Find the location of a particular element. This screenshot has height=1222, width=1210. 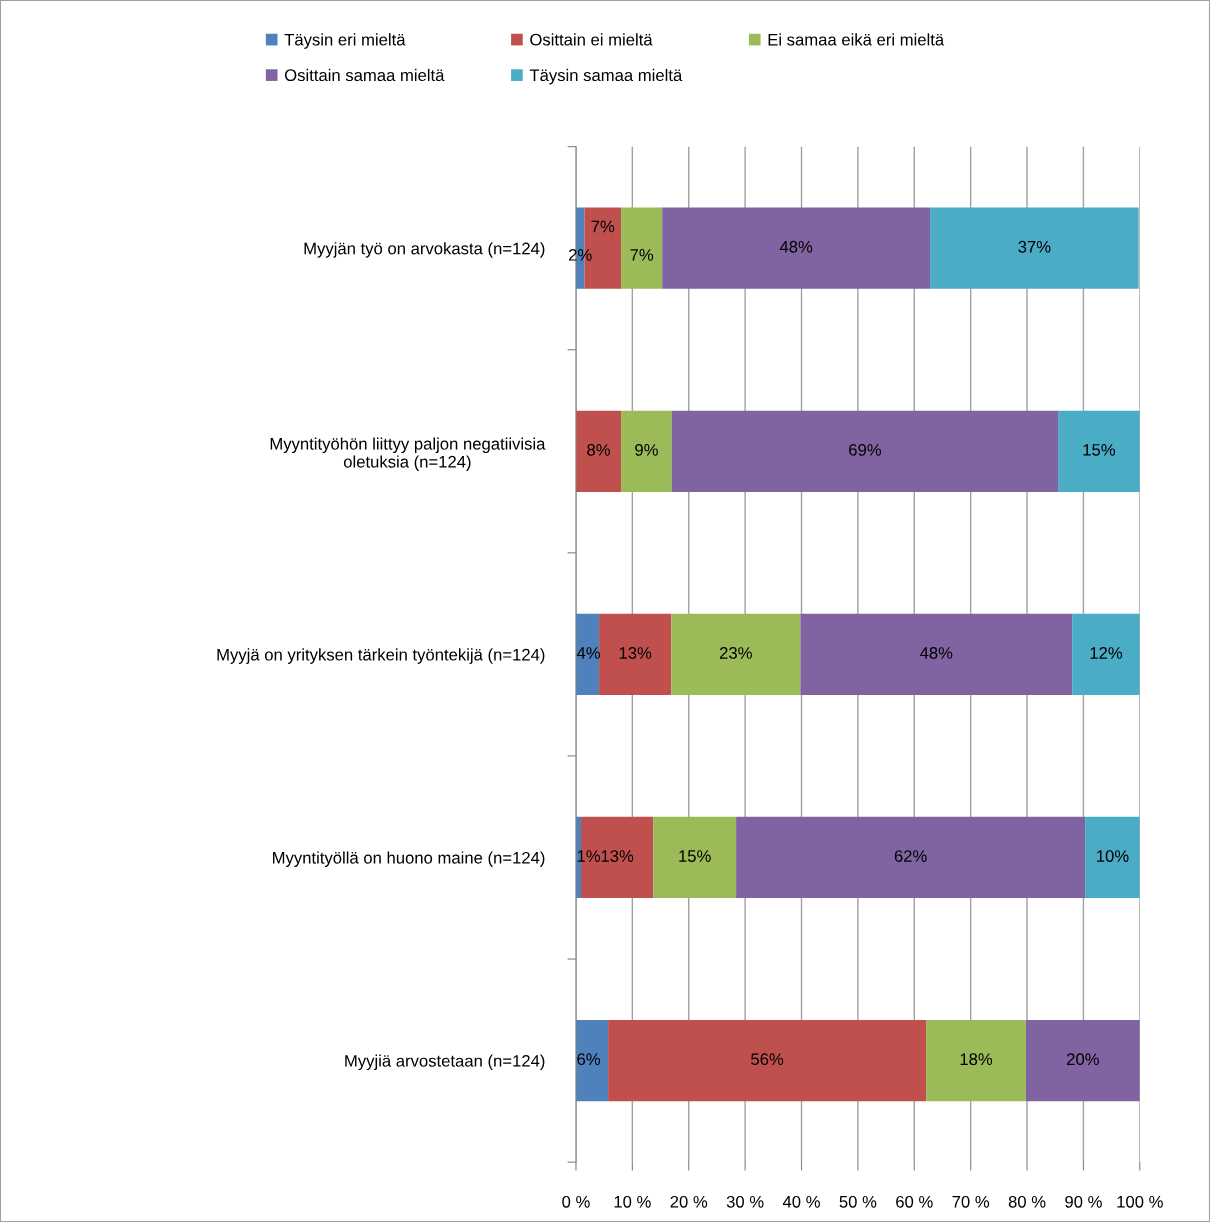

data-label: 9% is located at coordinates (646, 449).